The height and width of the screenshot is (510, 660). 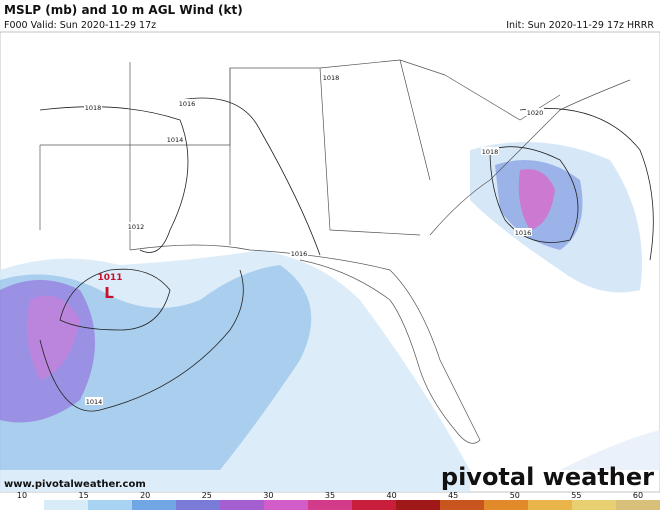 I want to click on colorbar-tick-label: 40, so click(x=392, y=495).